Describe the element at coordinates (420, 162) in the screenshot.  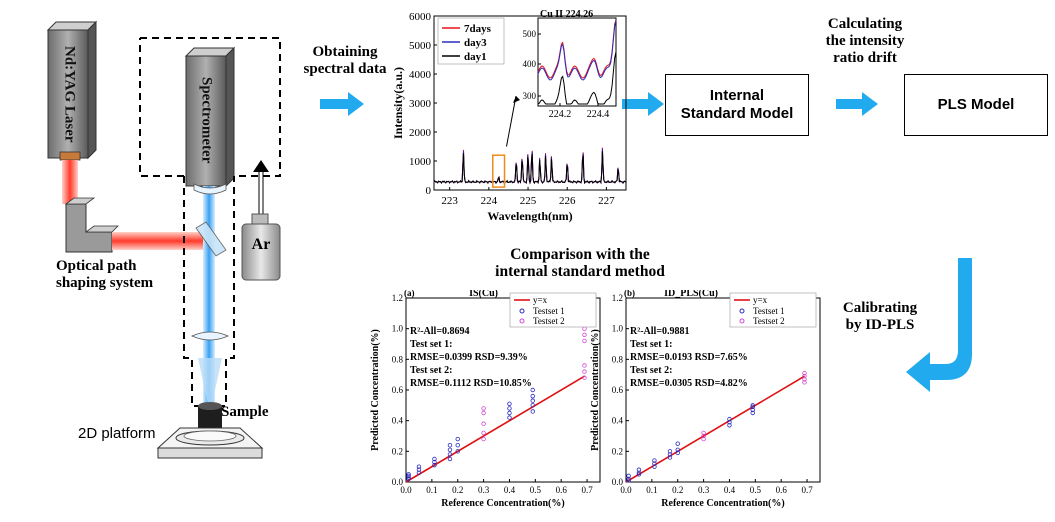
I see `spectrum-ytick-label: 1000` at that location.